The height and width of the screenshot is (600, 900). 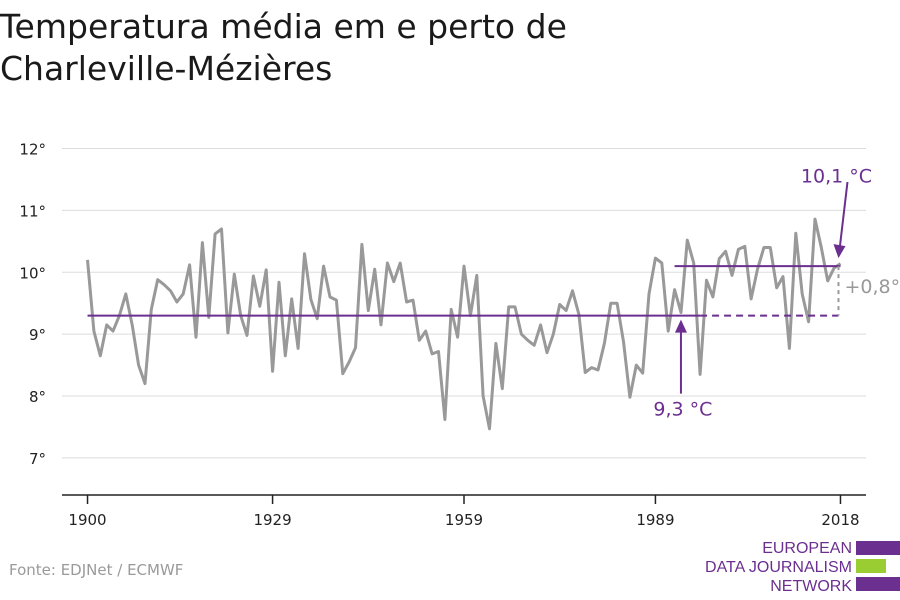 What do you see at coordinates (807, 548) in the screenshot?
I see `logo-line-1: EUROPEAN` at bounding box center [807, 548].